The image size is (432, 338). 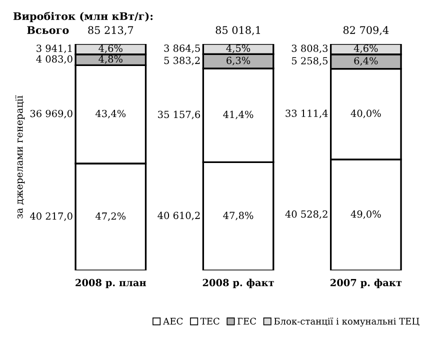 What do you see at coordinates (20, 157) in the screenshot?
I see `y-axis-title: за джерелами генерації` at bounding box center [20, 157].